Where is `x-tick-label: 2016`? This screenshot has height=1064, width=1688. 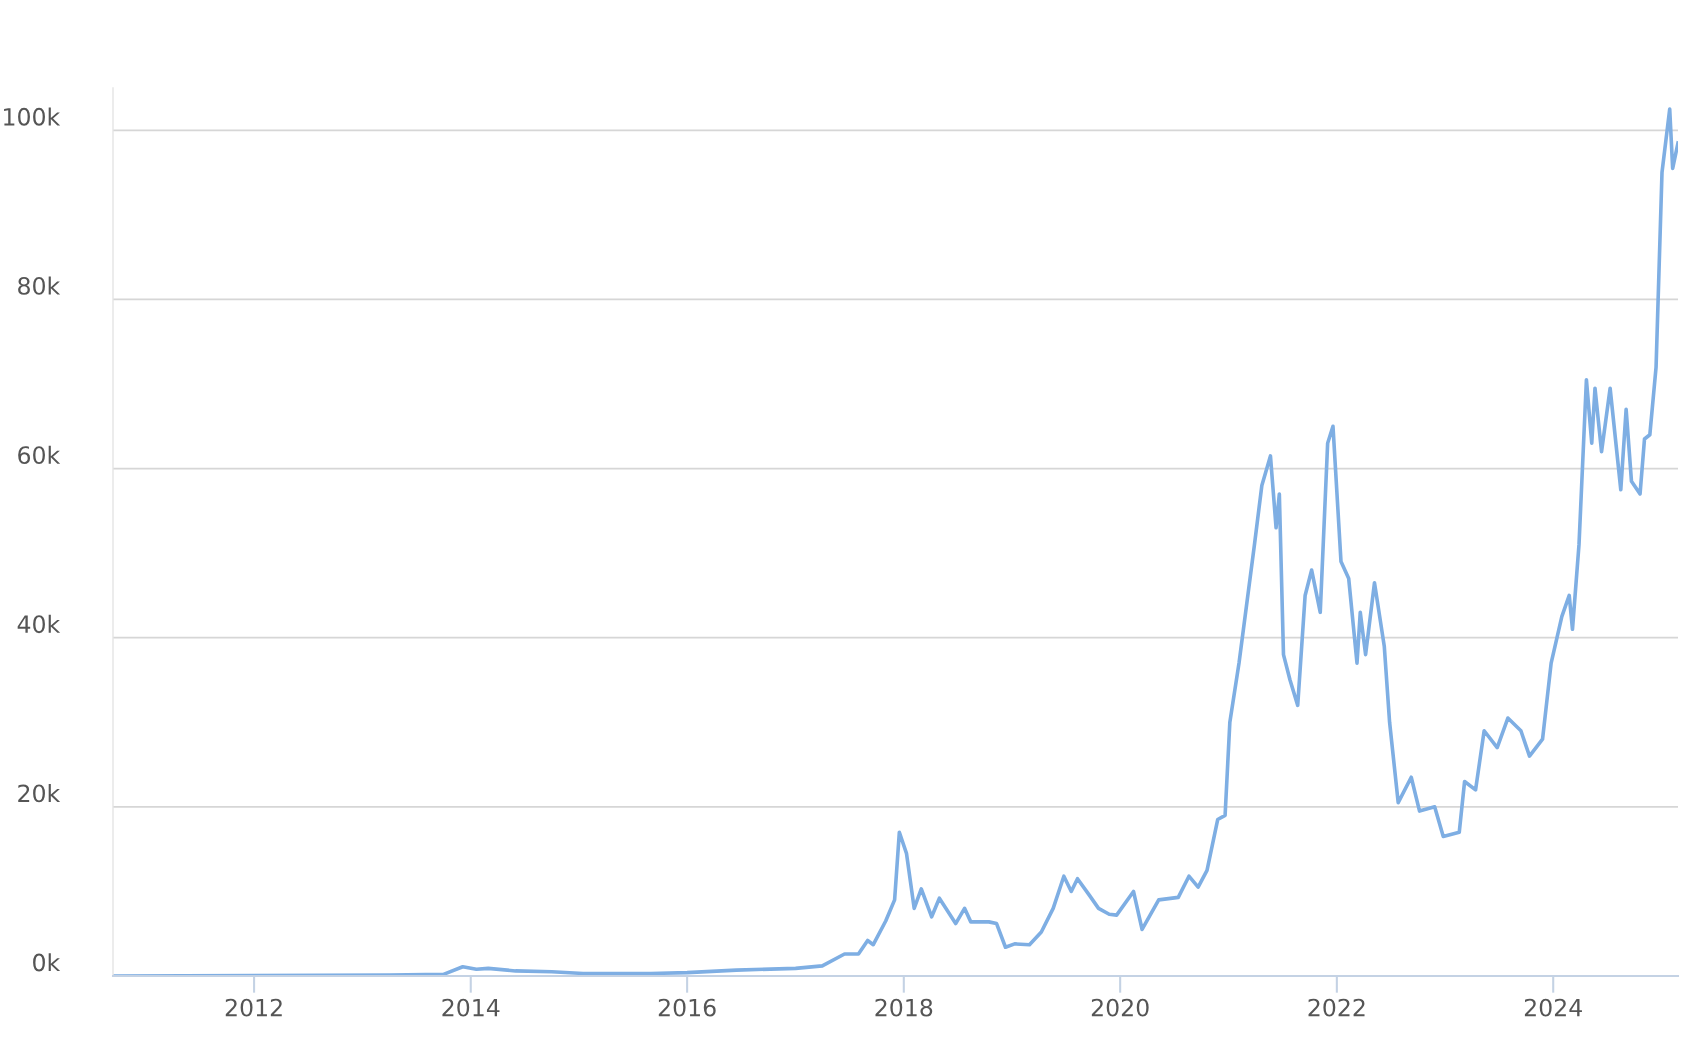 x-tick-label: 2016 is located at coordinates (687, 1007).